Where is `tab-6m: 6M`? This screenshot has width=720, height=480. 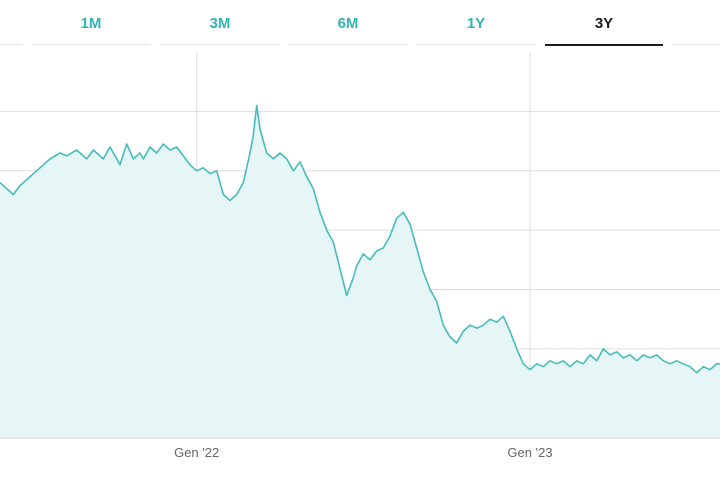
tab-6m: 6M is located at coordinates (348, 23).